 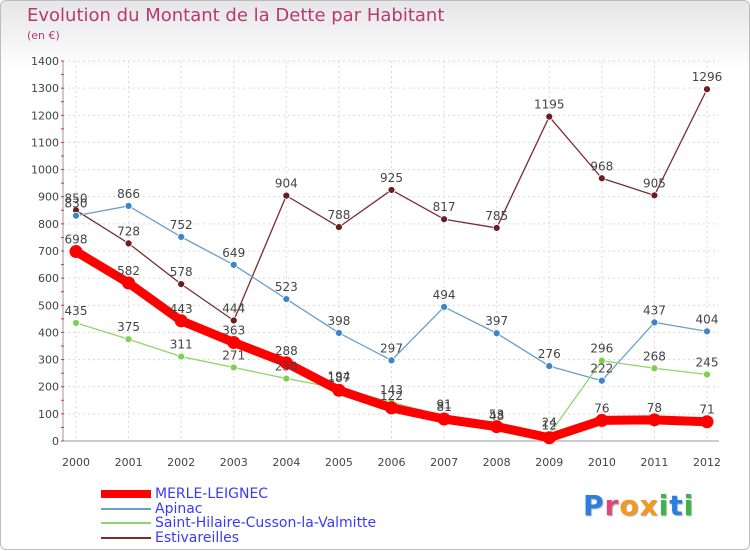 What do you see at coordinates (629, 505) in the screenshot?
I see `logo-letter: o` at bounding box center [629, 505].